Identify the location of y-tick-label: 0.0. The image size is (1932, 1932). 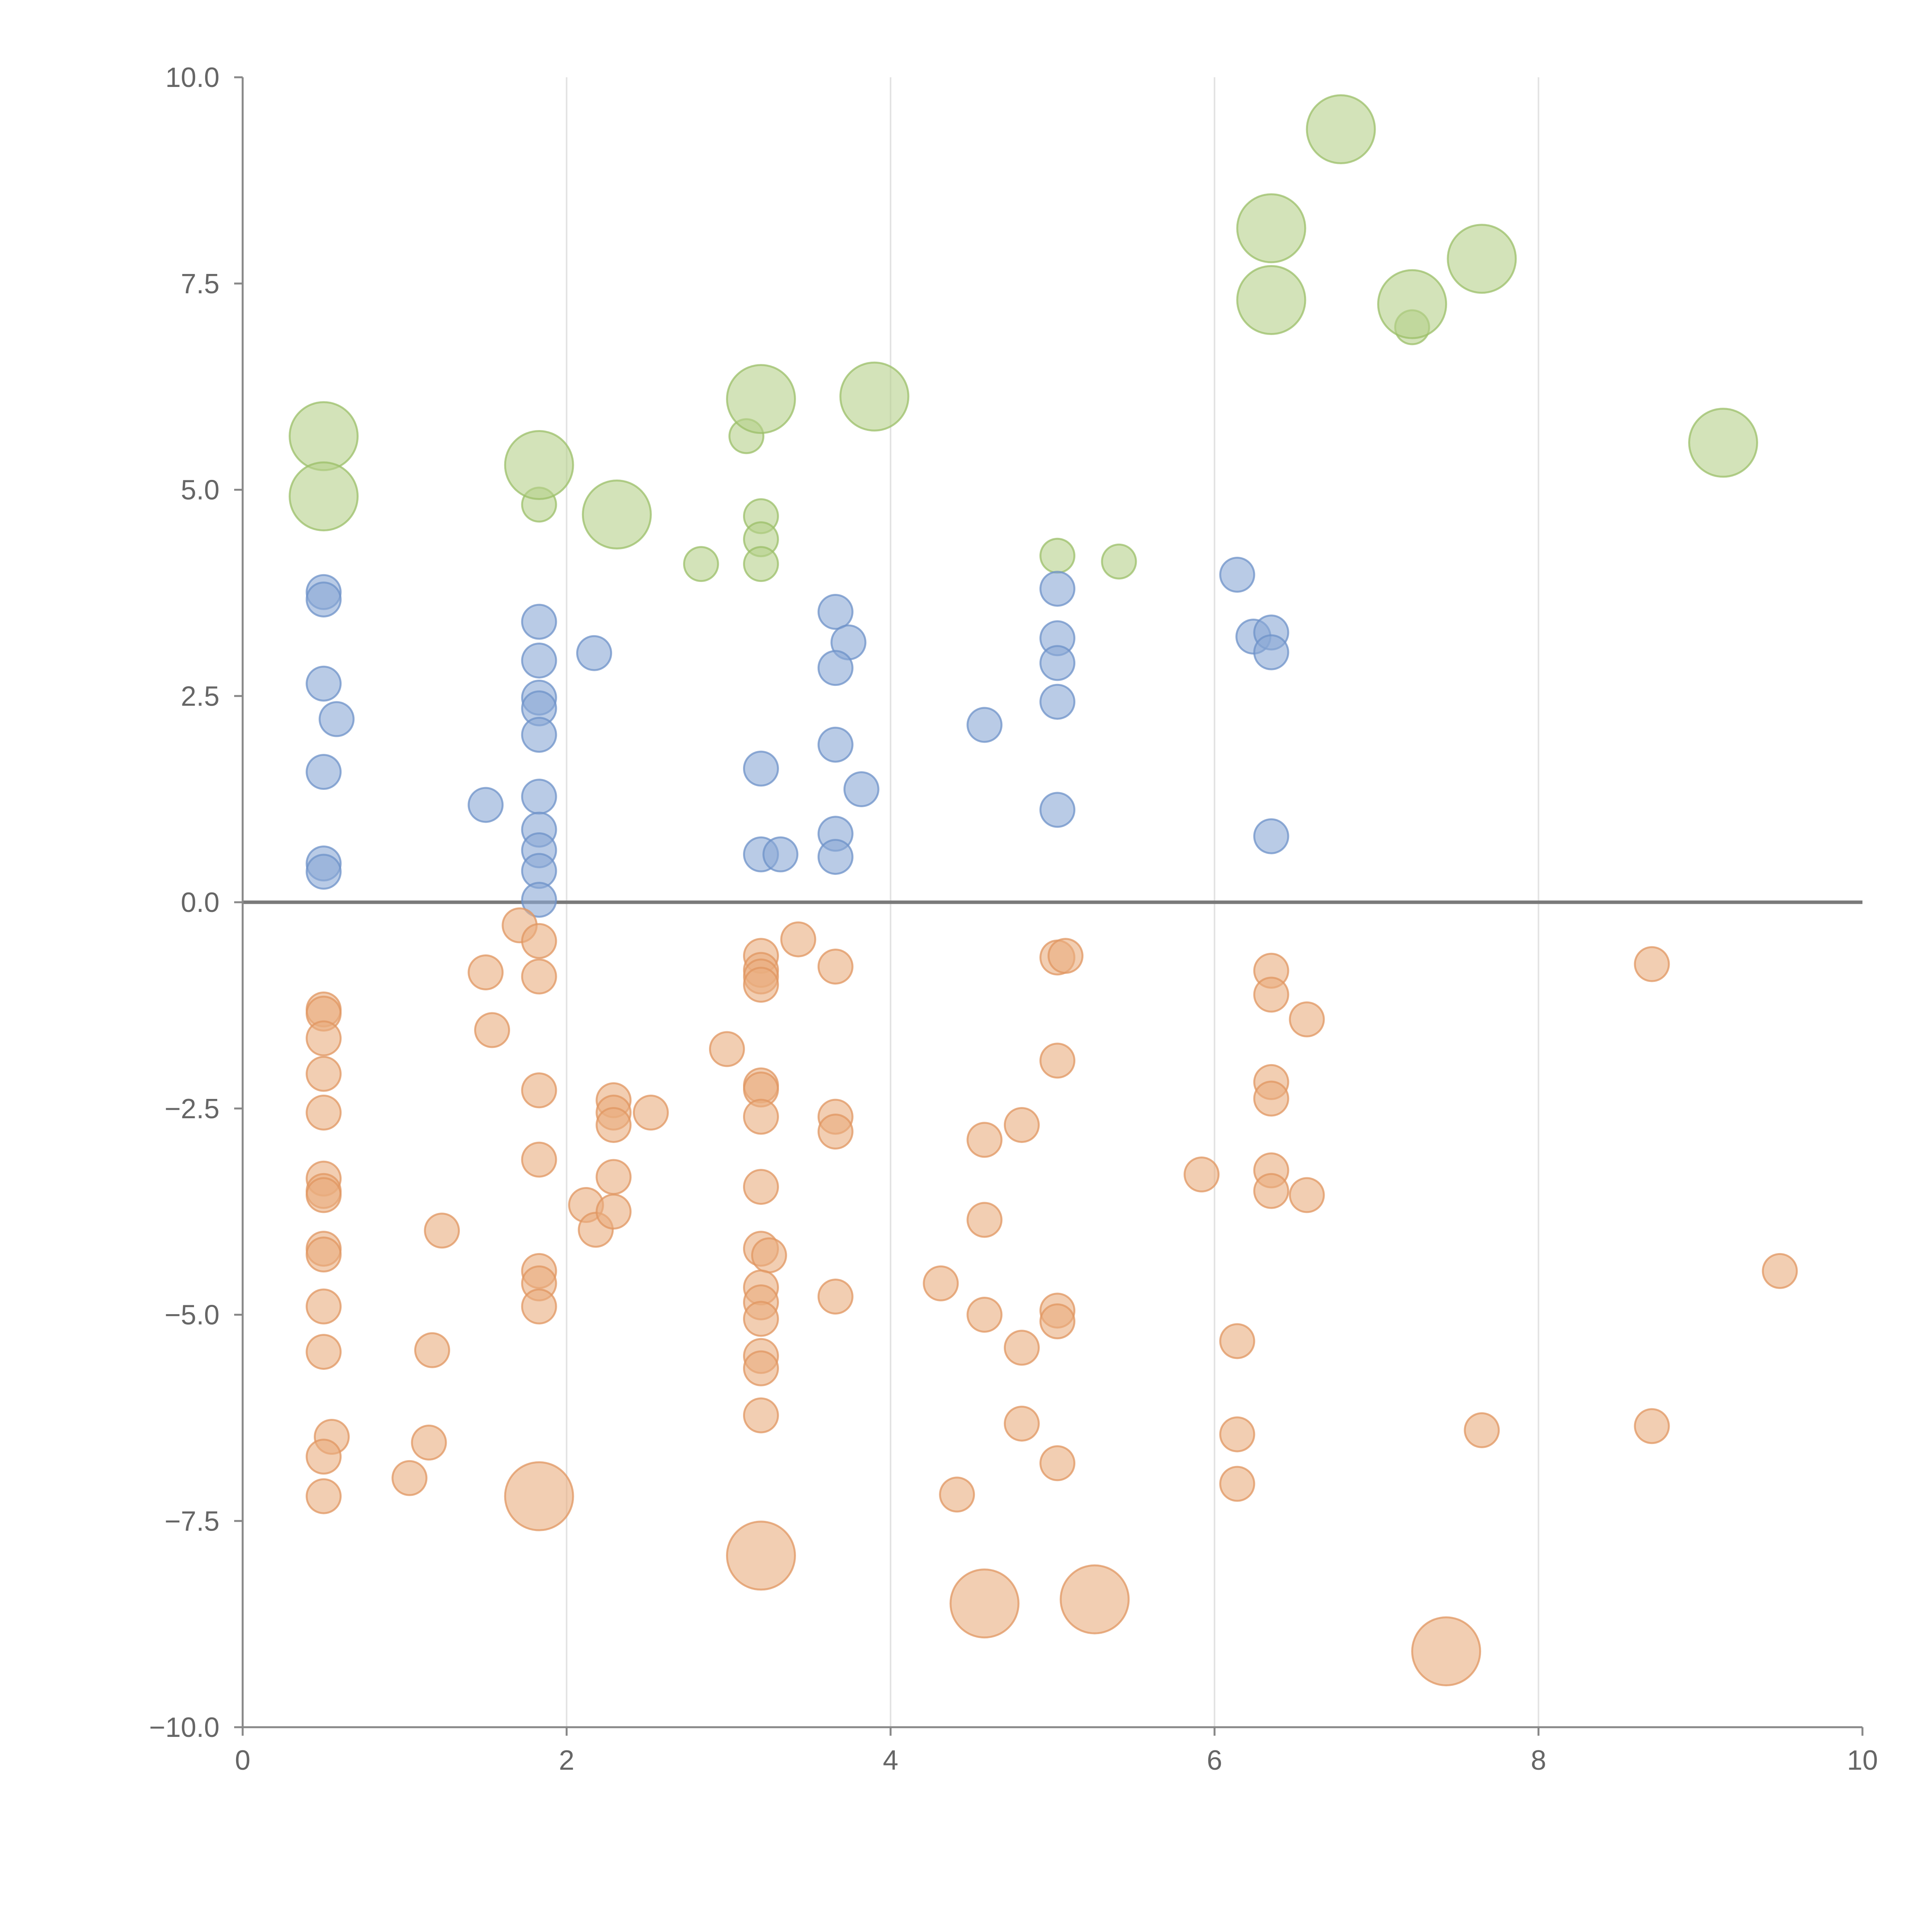
(200, 903).